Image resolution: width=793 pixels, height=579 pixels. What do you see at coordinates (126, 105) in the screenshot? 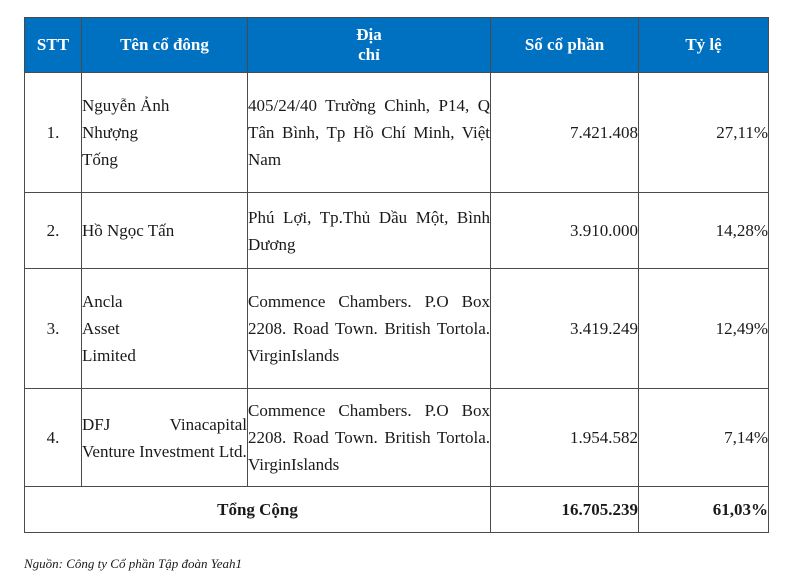
I see `row-name-line: Nguyễn Ảnh` at bounding box center [126, 105].